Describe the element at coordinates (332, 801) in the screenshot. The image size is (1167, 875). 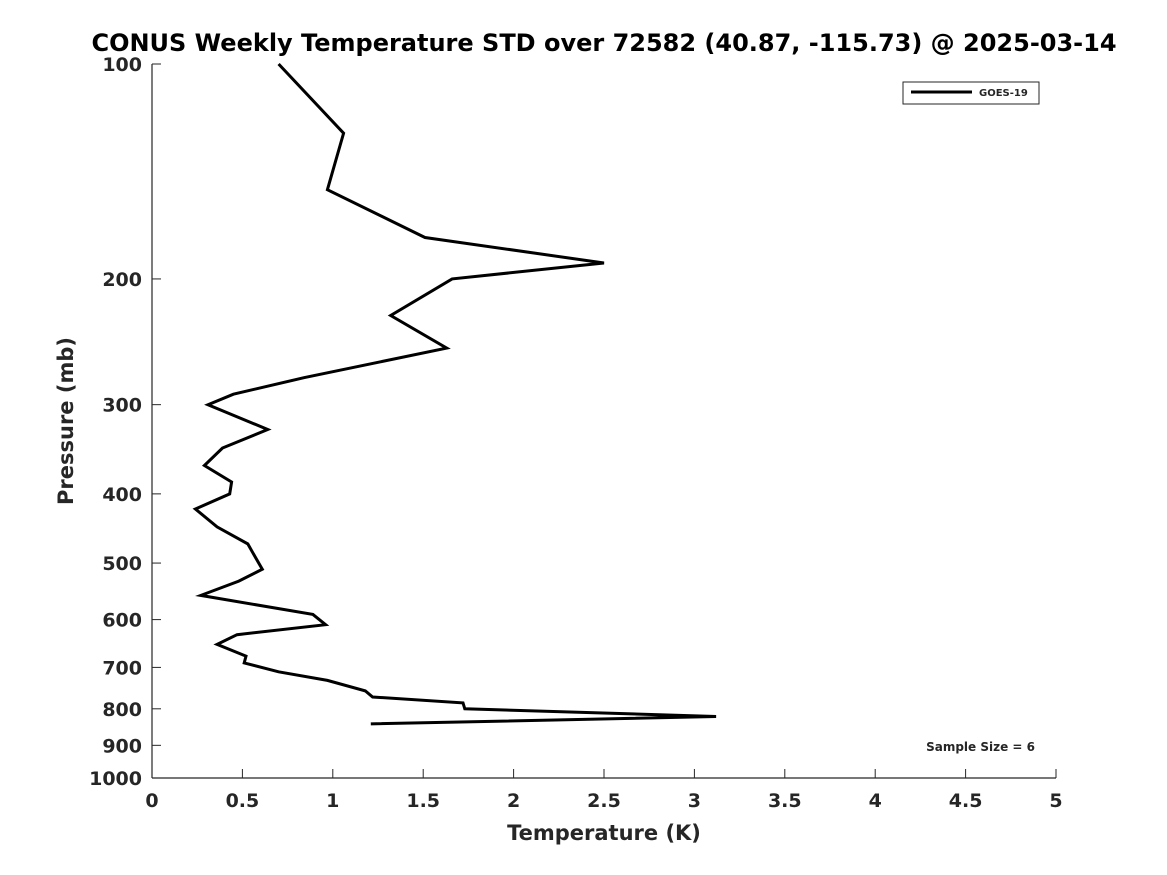
I see `x-tick-label: 1` at that location.